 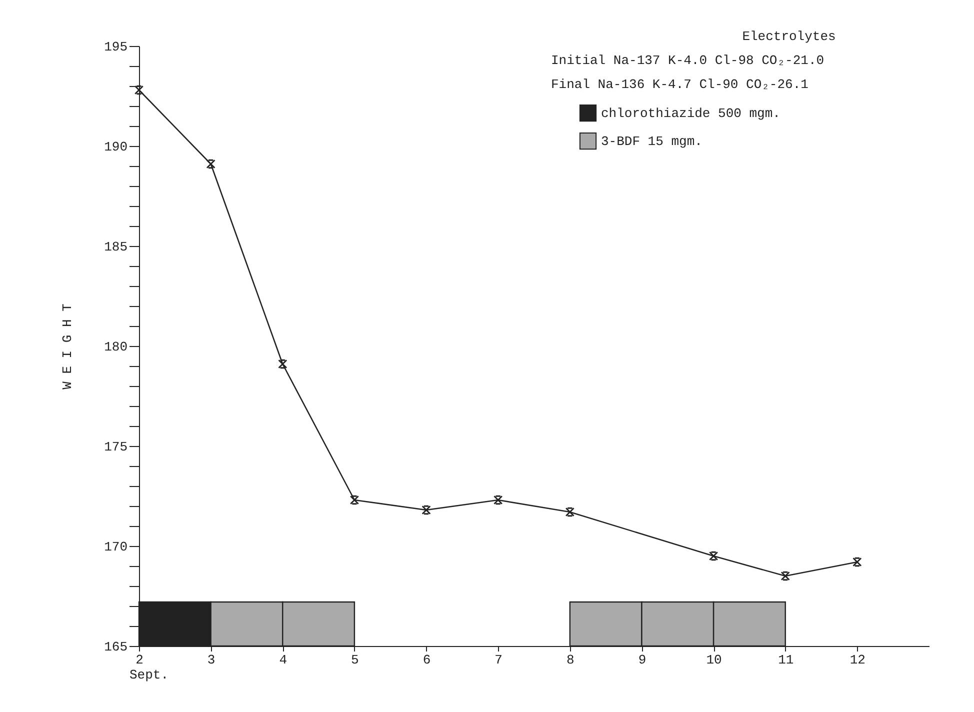 What do you see at coordinates (642, 660) in the screenshot?
I see `x-tick-label: 9` at bounding box center [642, 660].